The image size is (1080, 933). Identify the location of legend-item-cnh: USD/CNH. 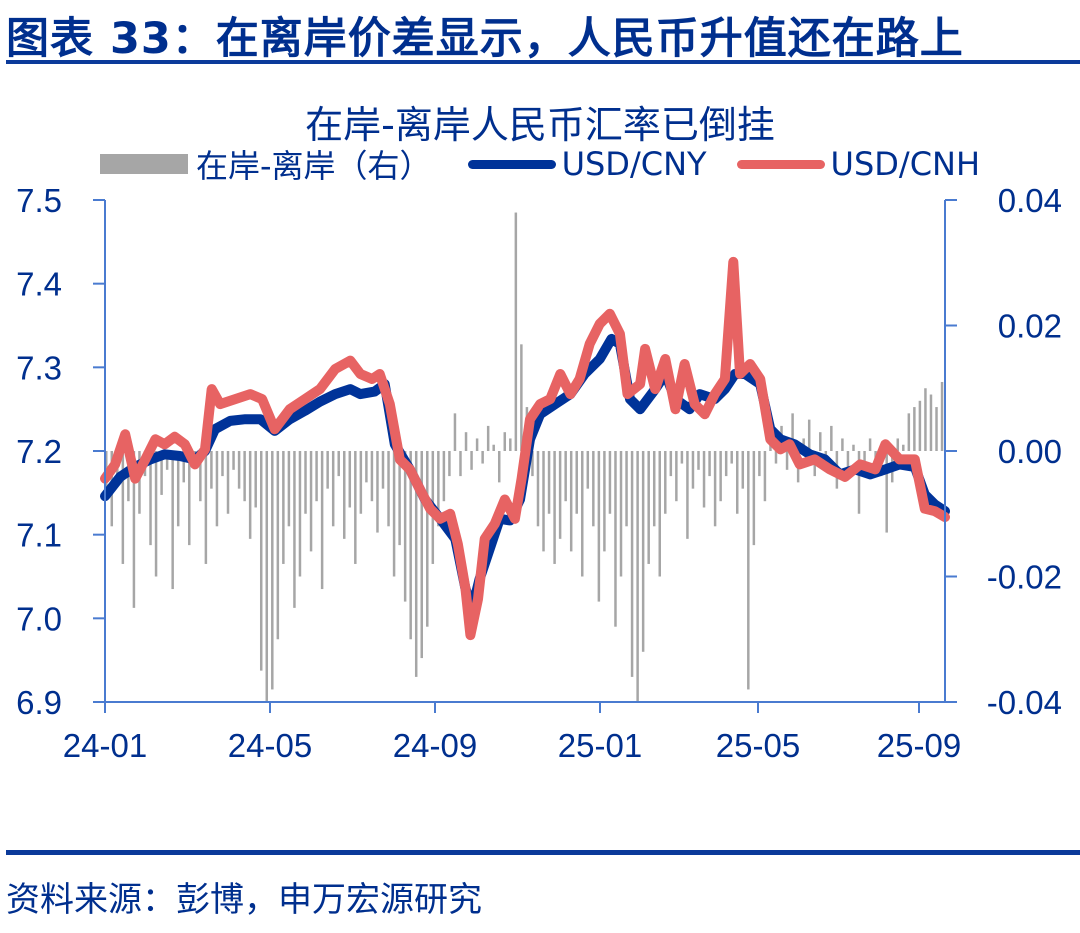
(858, 164).